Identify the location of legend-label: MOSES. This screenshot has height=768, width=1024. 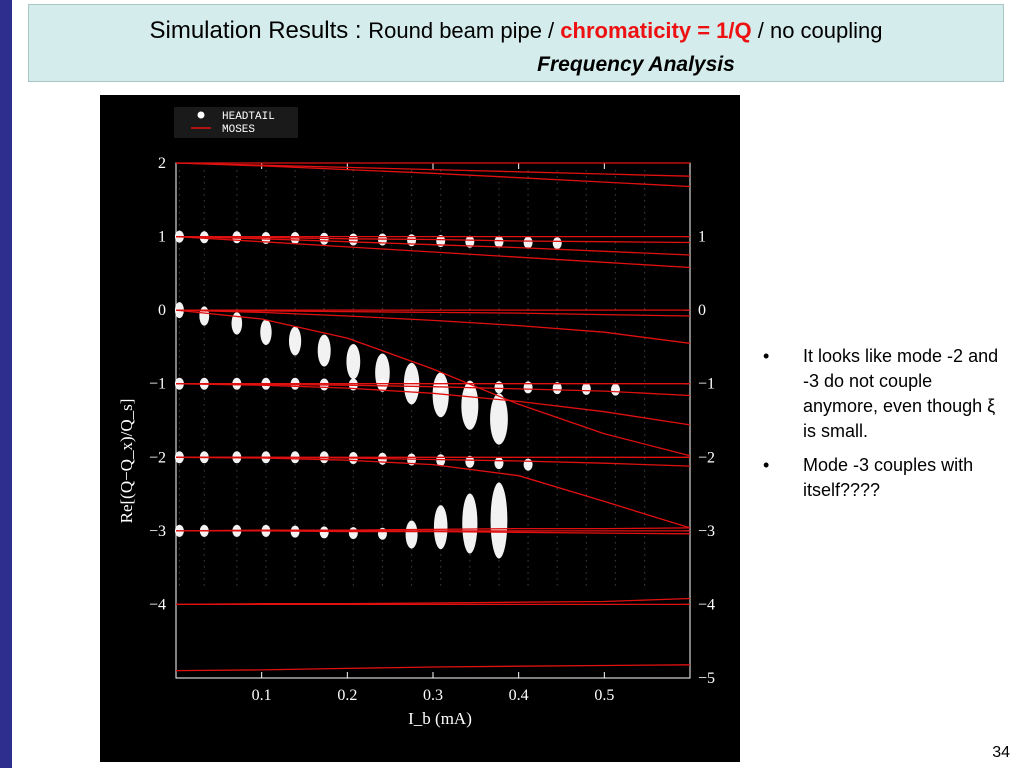
(238, 130).